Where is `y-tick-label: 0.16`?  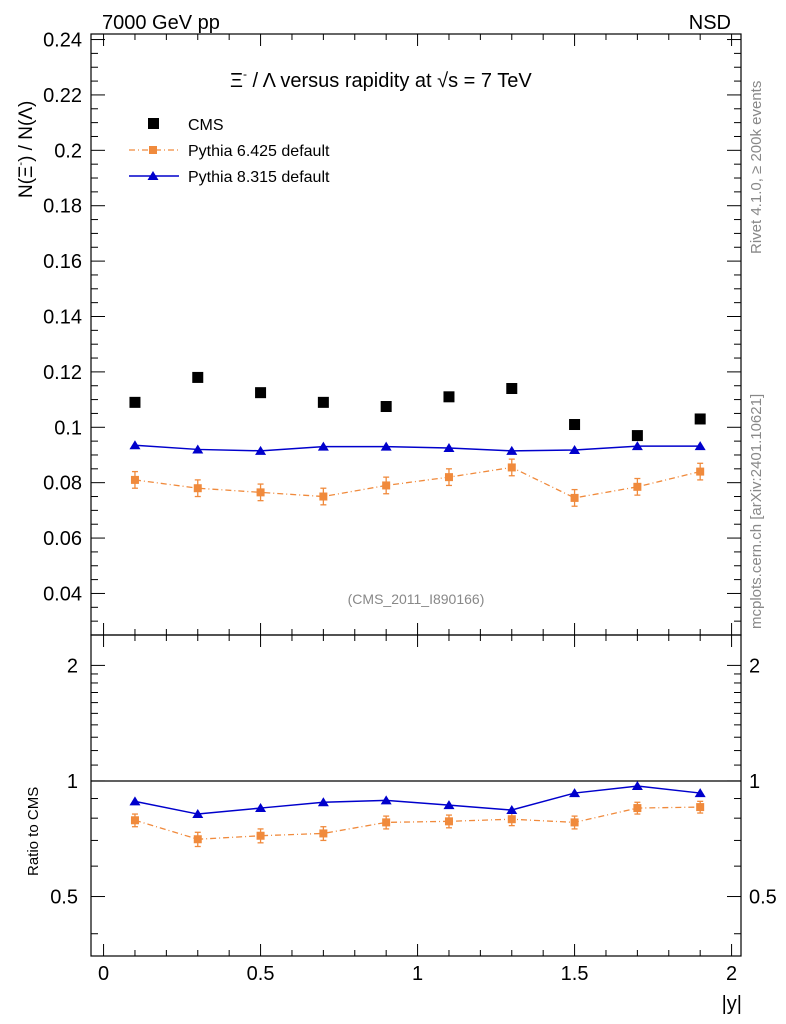
y-tick-label: 0.16 is located at coordinates (62, 262).